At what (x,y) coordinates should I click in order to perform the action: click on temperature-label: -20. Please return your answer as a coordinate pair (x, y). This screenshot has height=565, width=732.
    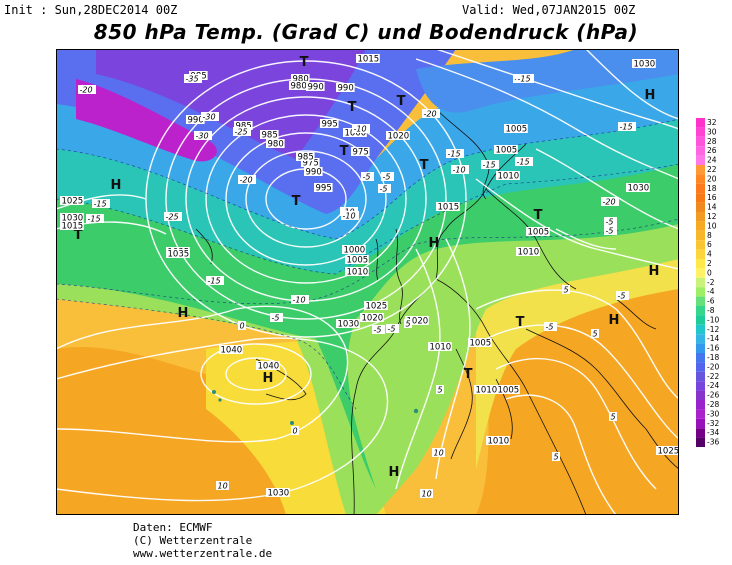
    Looking at the image, I should click on (610, 202).